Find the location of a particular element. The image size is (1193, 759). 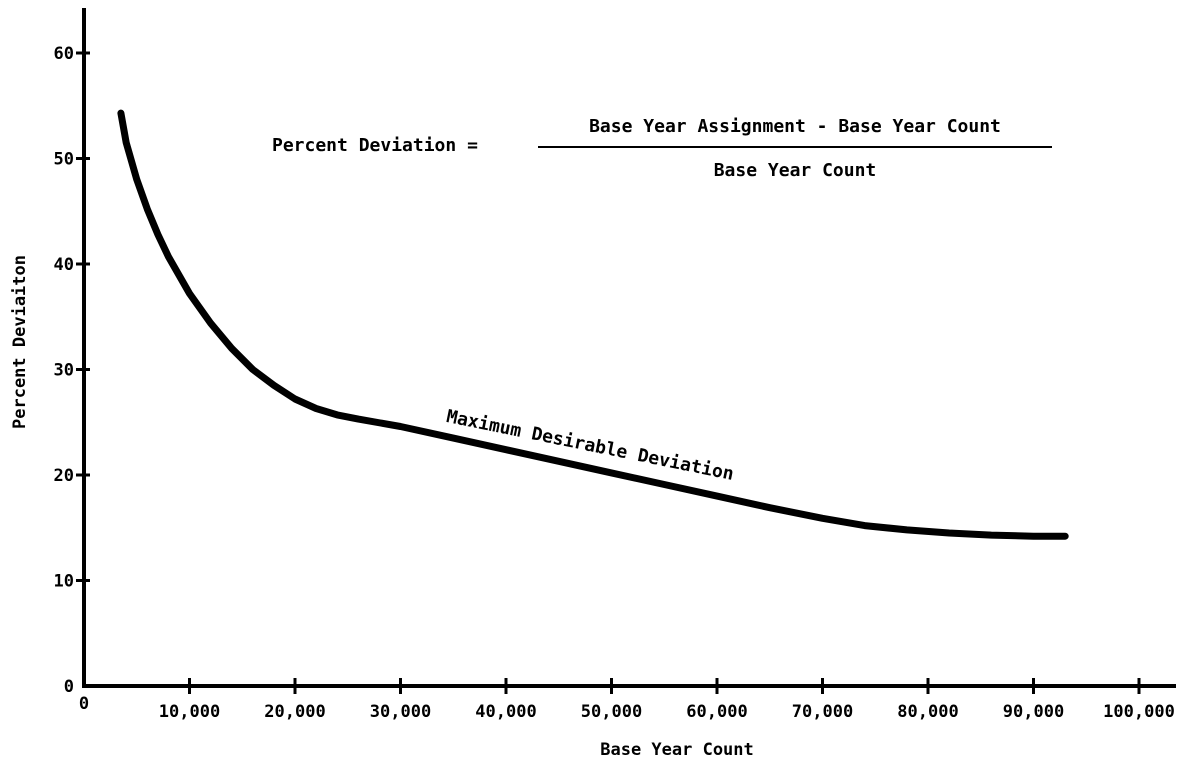

x-tick-label: 40,000 is located at coordinates (505, 712).